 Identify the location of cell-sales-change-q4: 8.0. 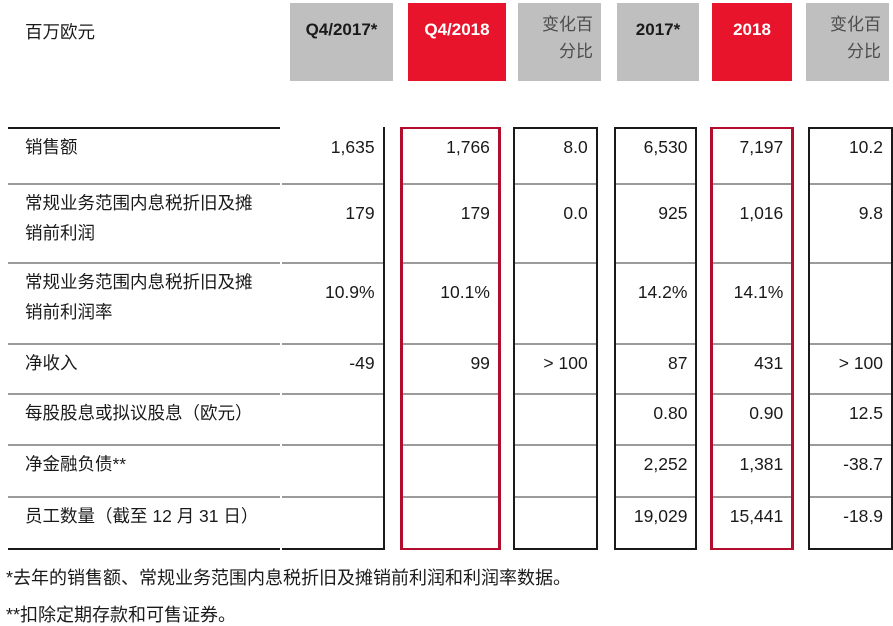
(575, 147).